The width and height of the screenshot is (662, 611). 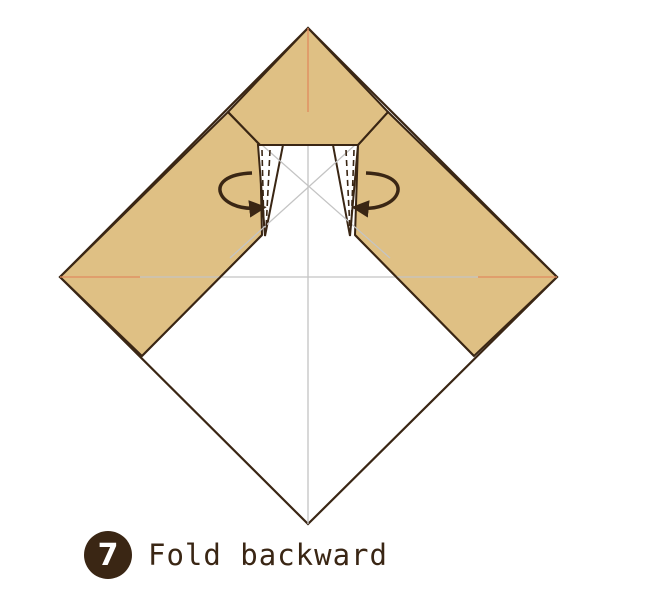 What do you see at coordinates (375, 194) in the screenshot?
I see `curved-arrow-fold-back-icon-right` at bounding box center [375, 194].